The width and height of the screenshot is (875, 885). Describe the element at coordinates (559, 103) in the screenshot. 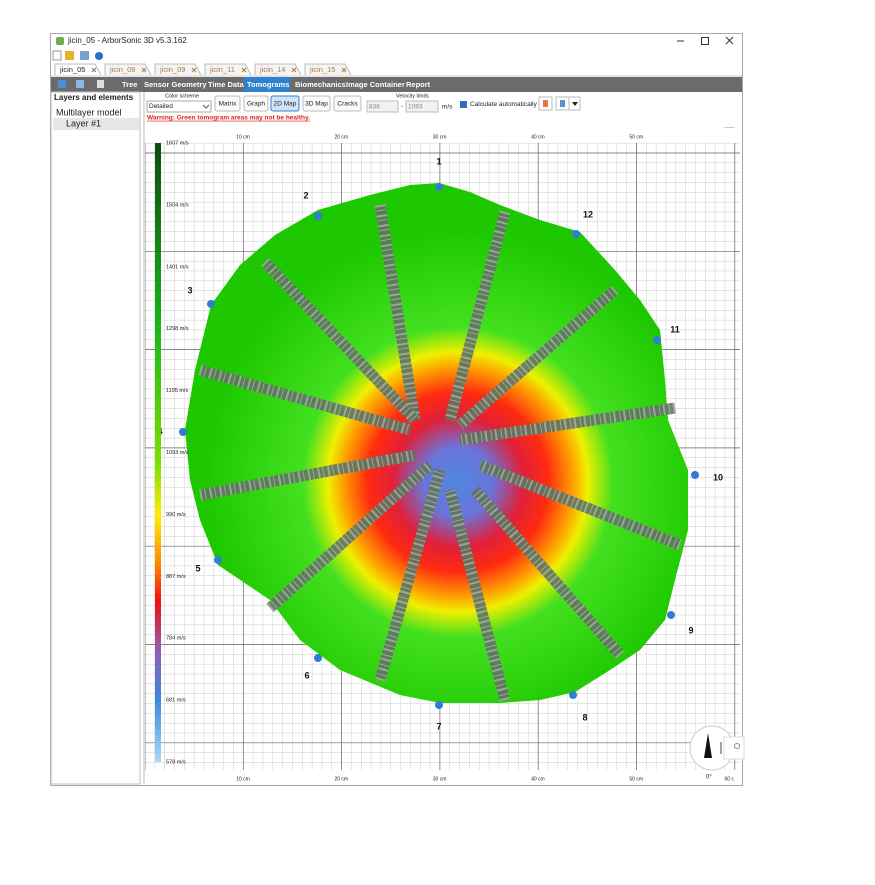

I see `toolbar-icons` at that location.